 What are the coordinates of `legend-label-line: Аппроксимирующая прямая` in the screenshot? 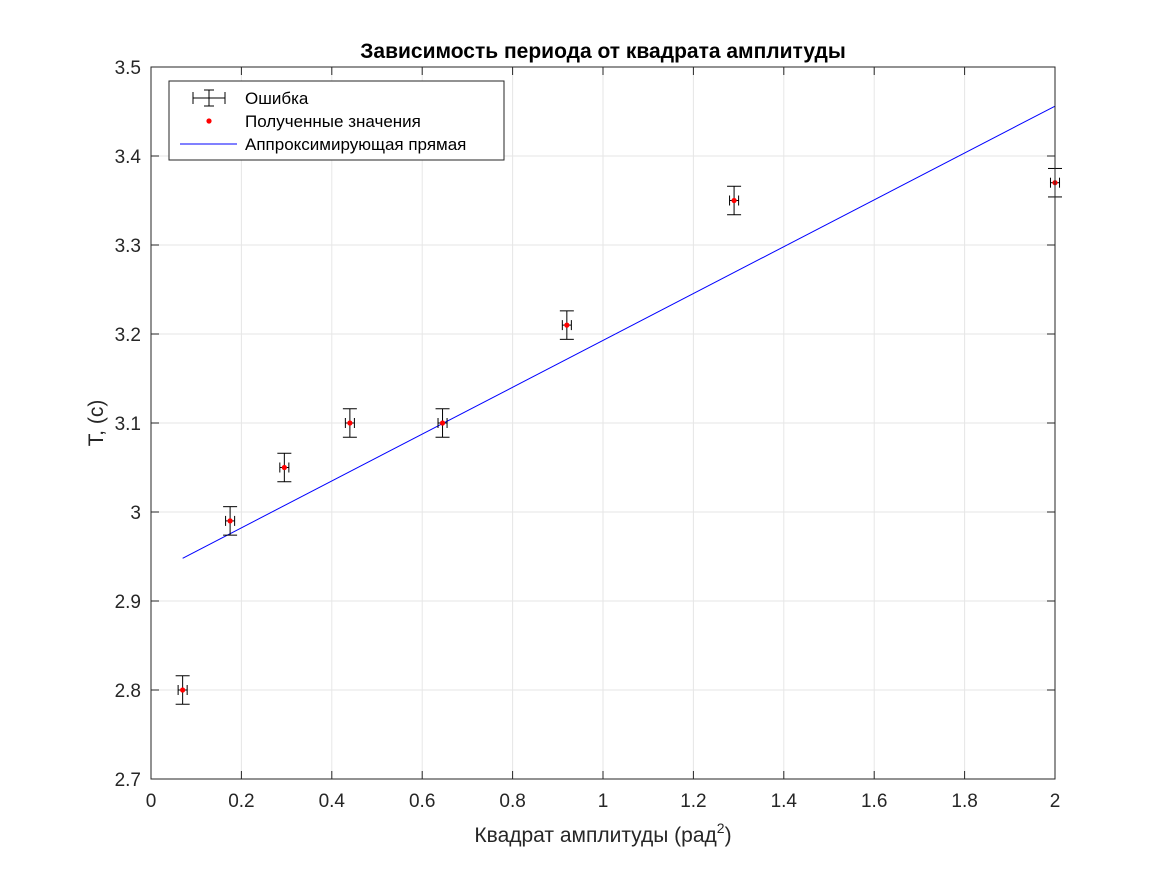 It's located at (355, 144).